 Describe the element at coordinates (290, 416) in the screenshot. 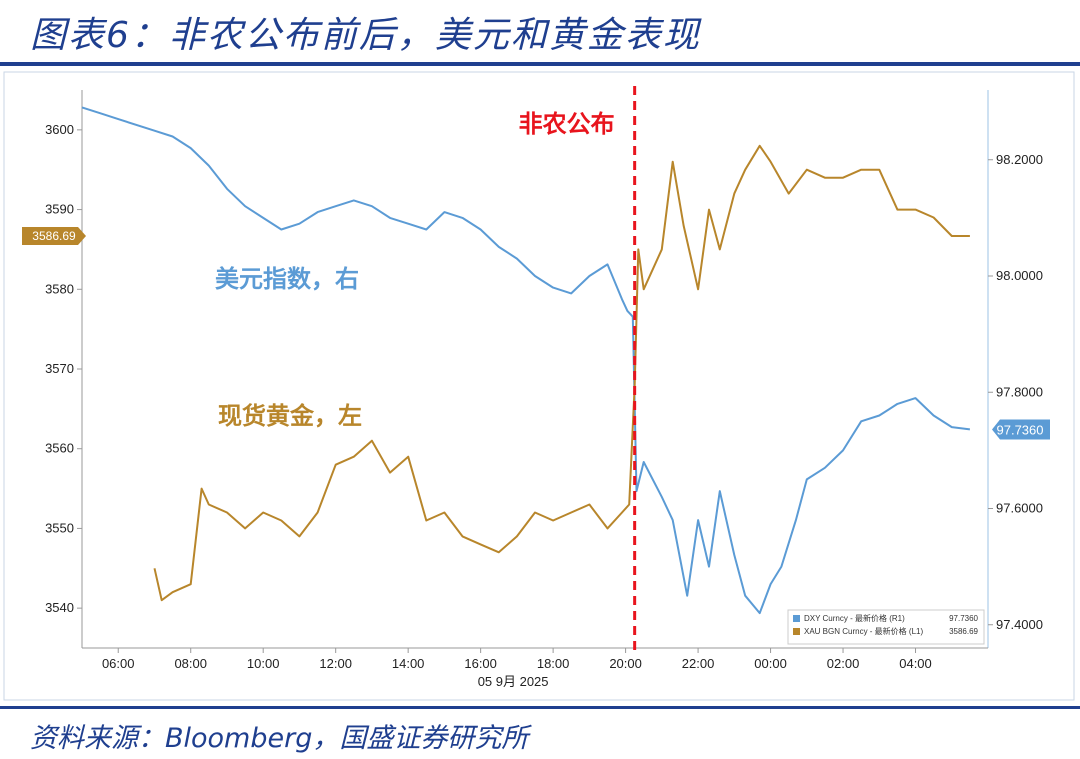

I see `gold-series-label: 现货黄金，左` at that location.